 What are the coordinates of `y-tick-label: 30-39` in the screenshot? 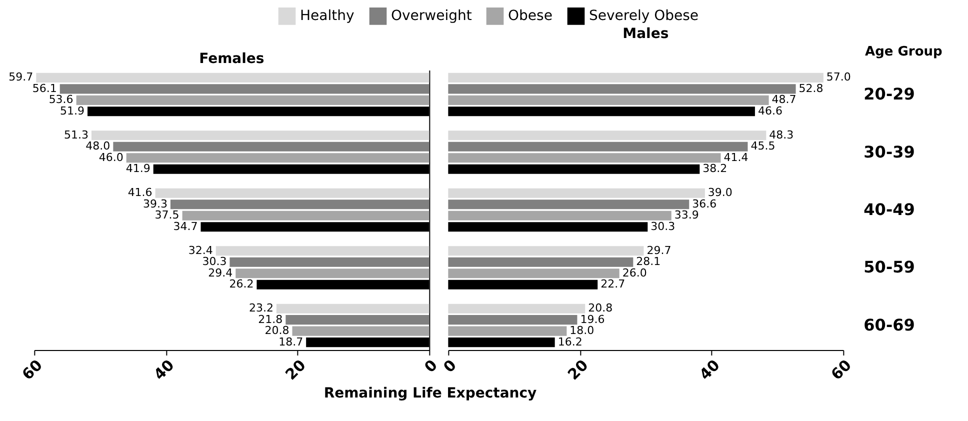 It's located at (889, 152).